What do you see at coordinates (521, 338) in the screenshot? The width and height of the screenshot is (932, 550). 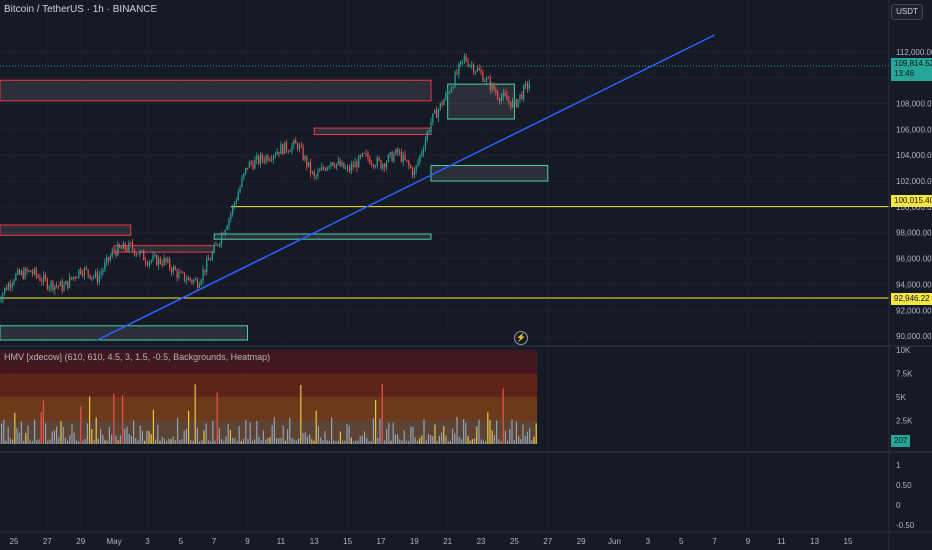 I see `lightning-icon: ⚡` at bounding box center [521, 338].